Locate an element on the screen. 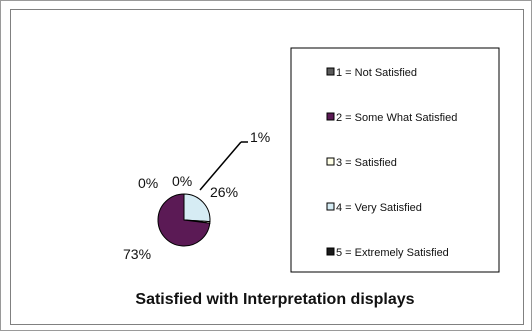  data-label-some-what-satisfied: 73% is located at coordinates (137, 254).